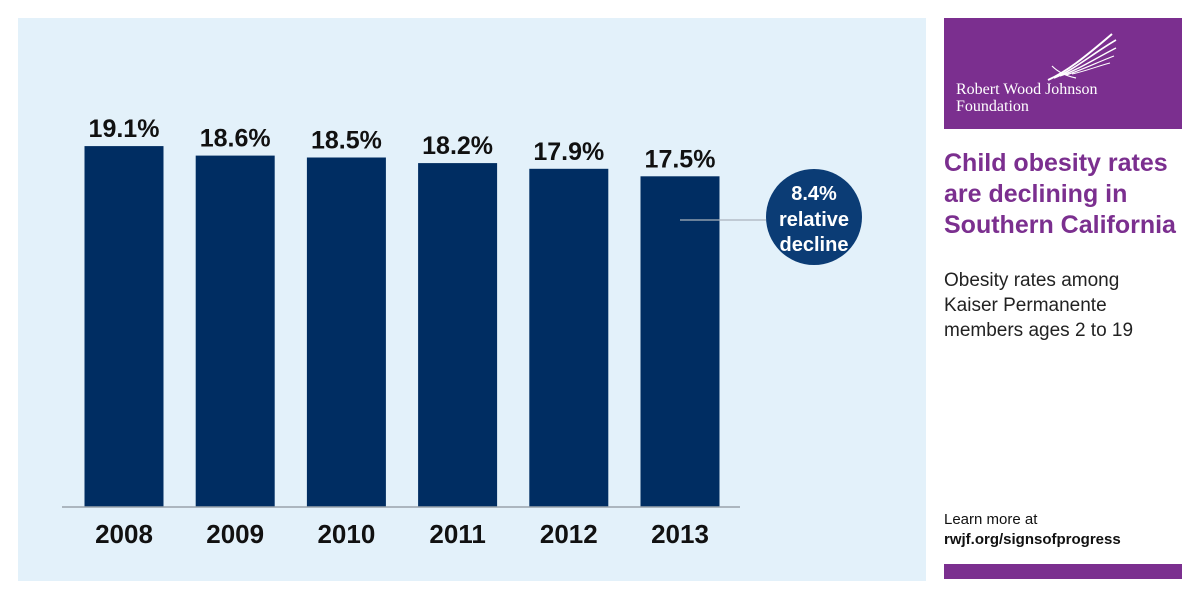 This screenshot has width=1200, height=600. I want to click on bar-2012, so click(569, 338).